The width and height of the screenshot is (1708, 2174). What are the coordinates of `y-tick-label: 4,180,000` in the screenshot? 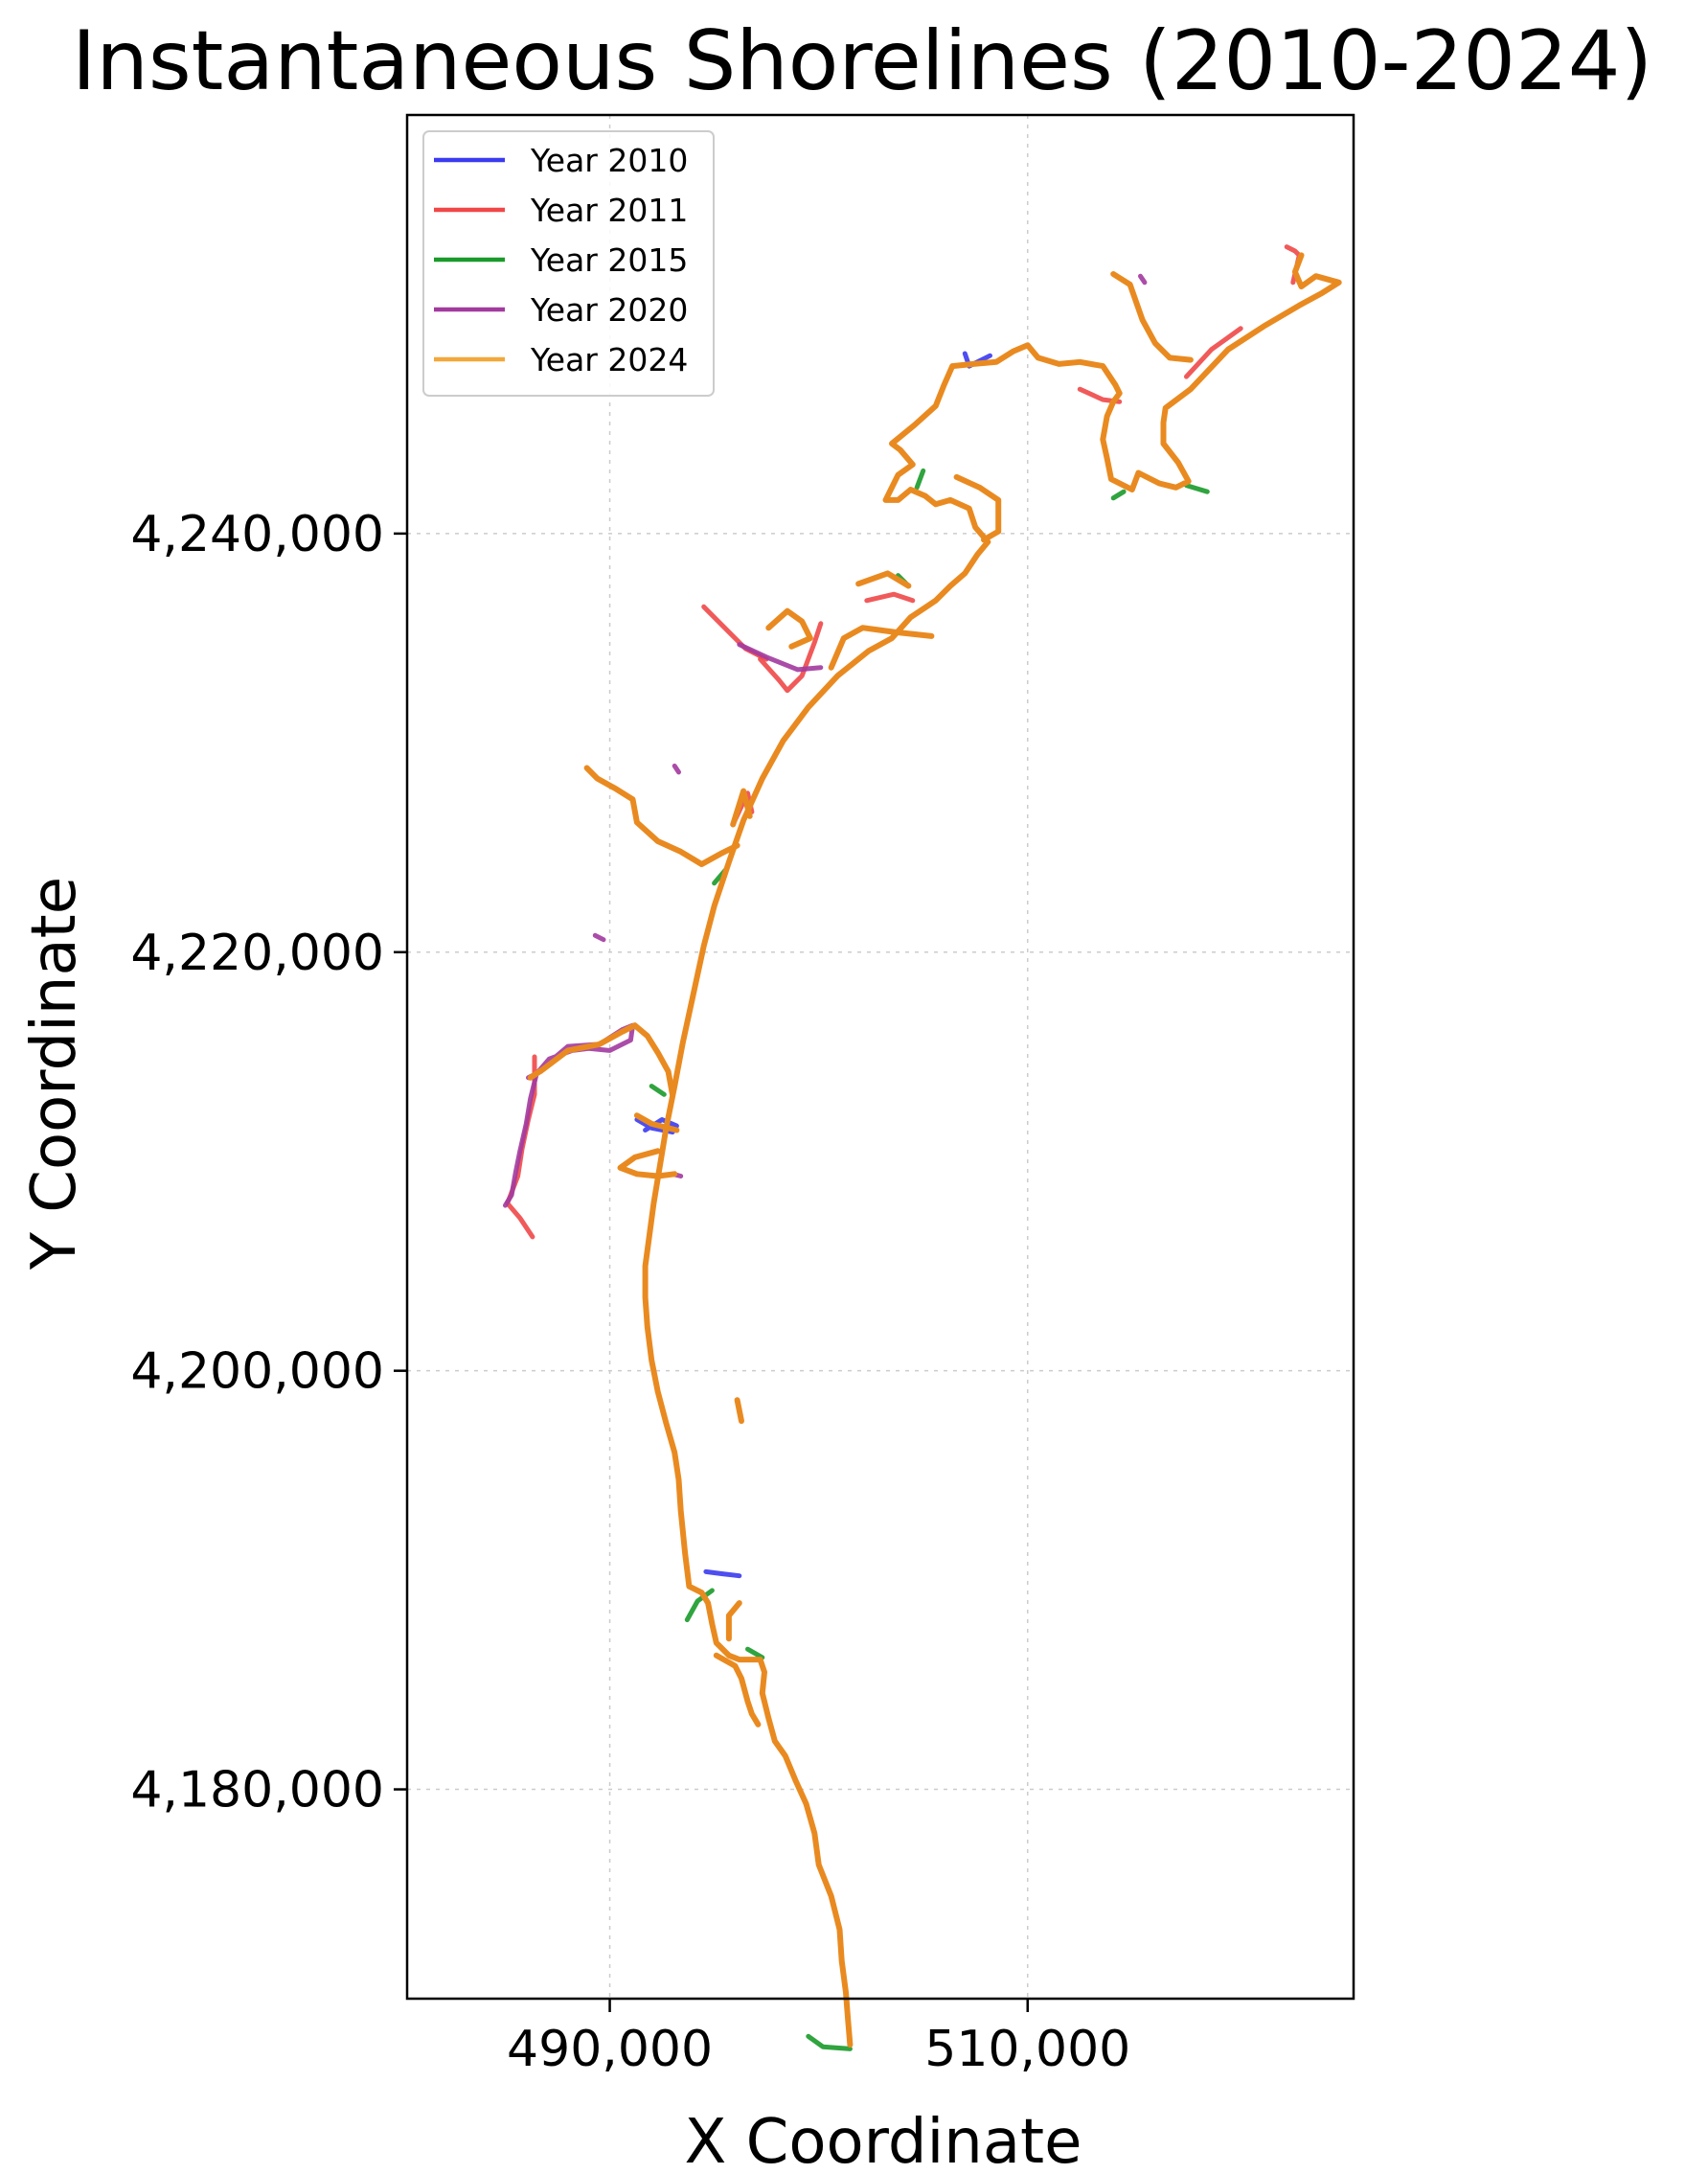 It's located at (257, 1790).